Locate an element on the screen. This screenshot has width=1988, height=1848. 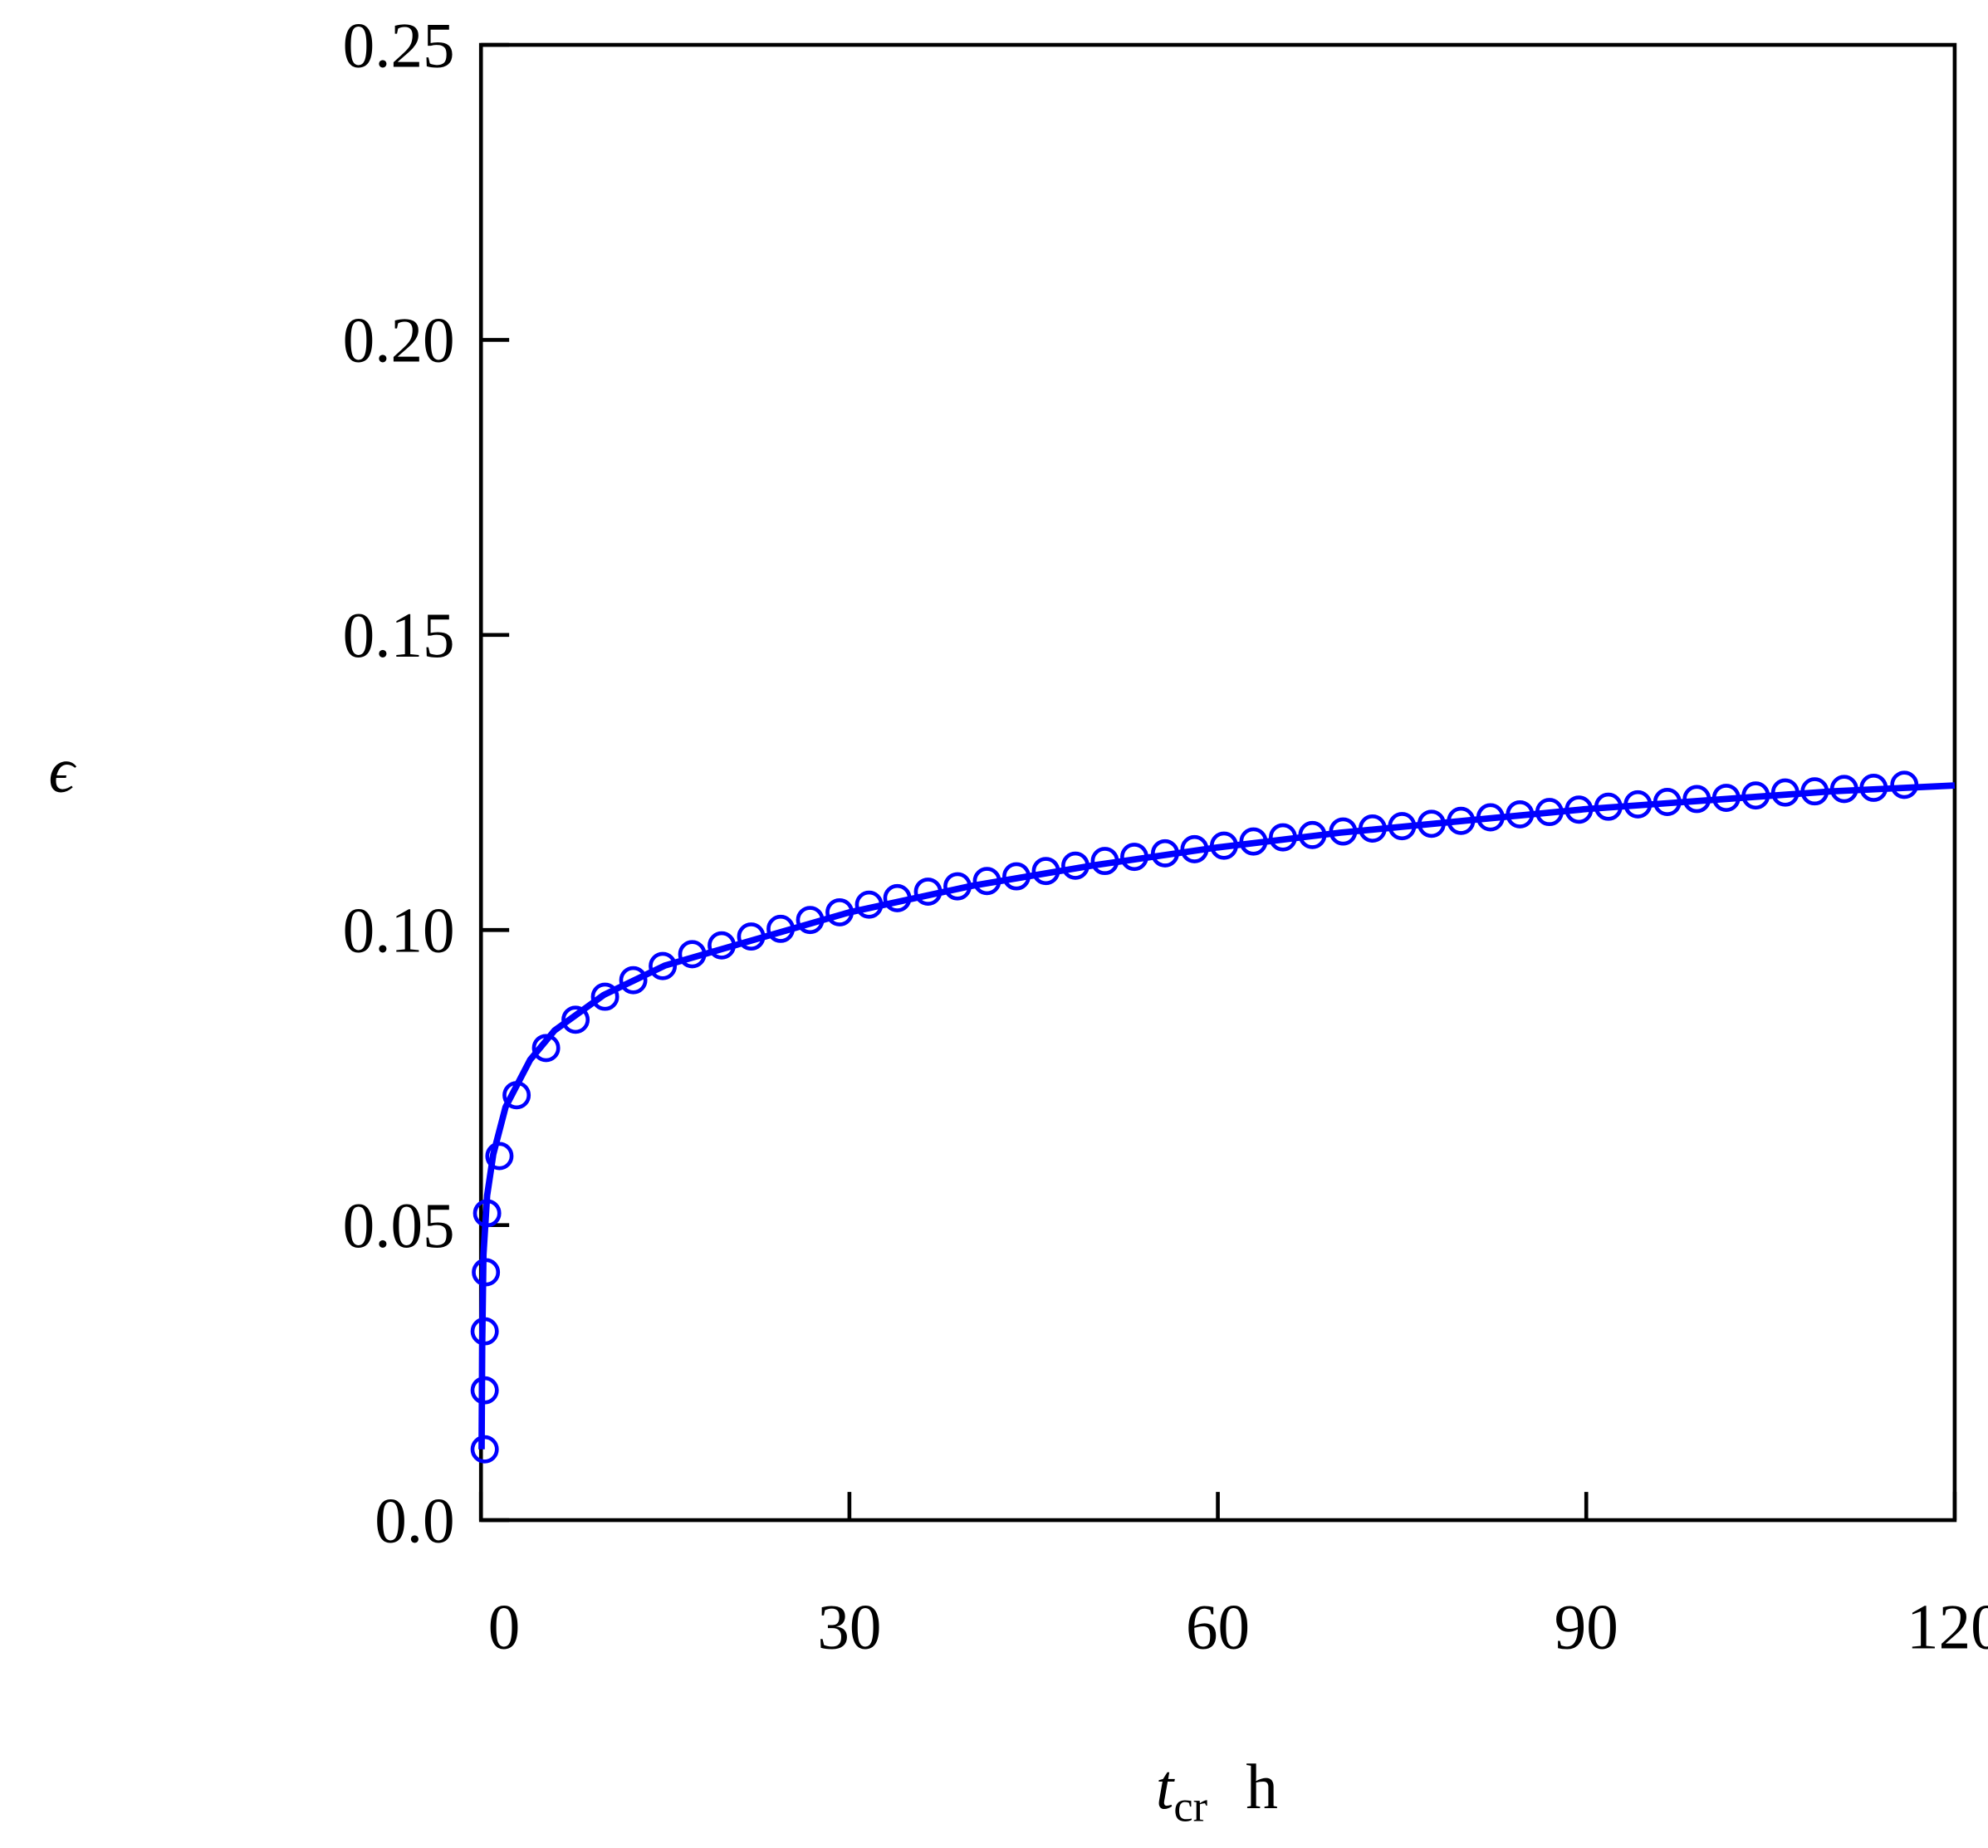
y-tick-label: 0.0 is located at coordinates (414, 1520).